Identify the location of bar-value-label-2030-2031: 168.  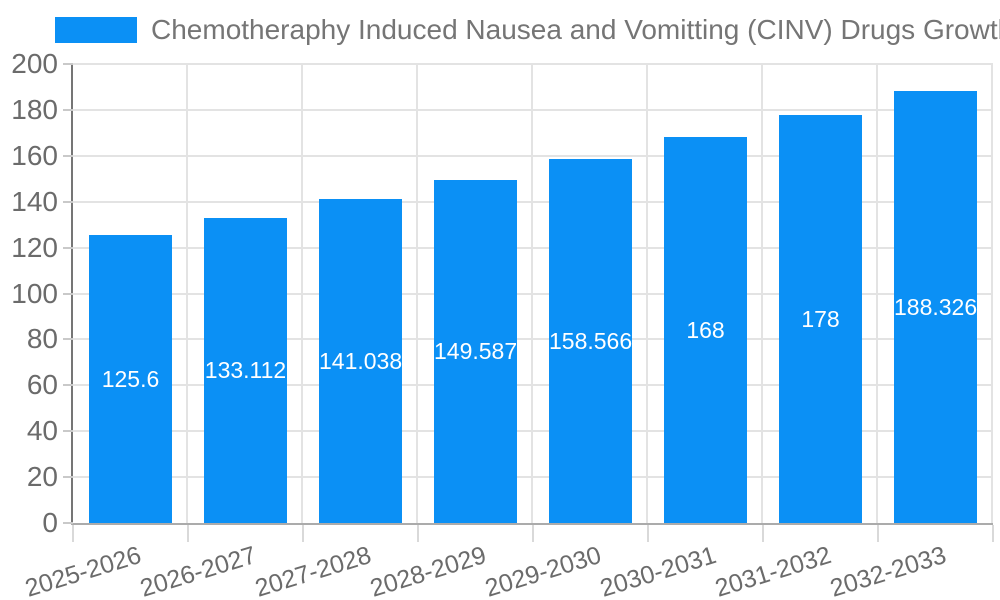
(705, 330).